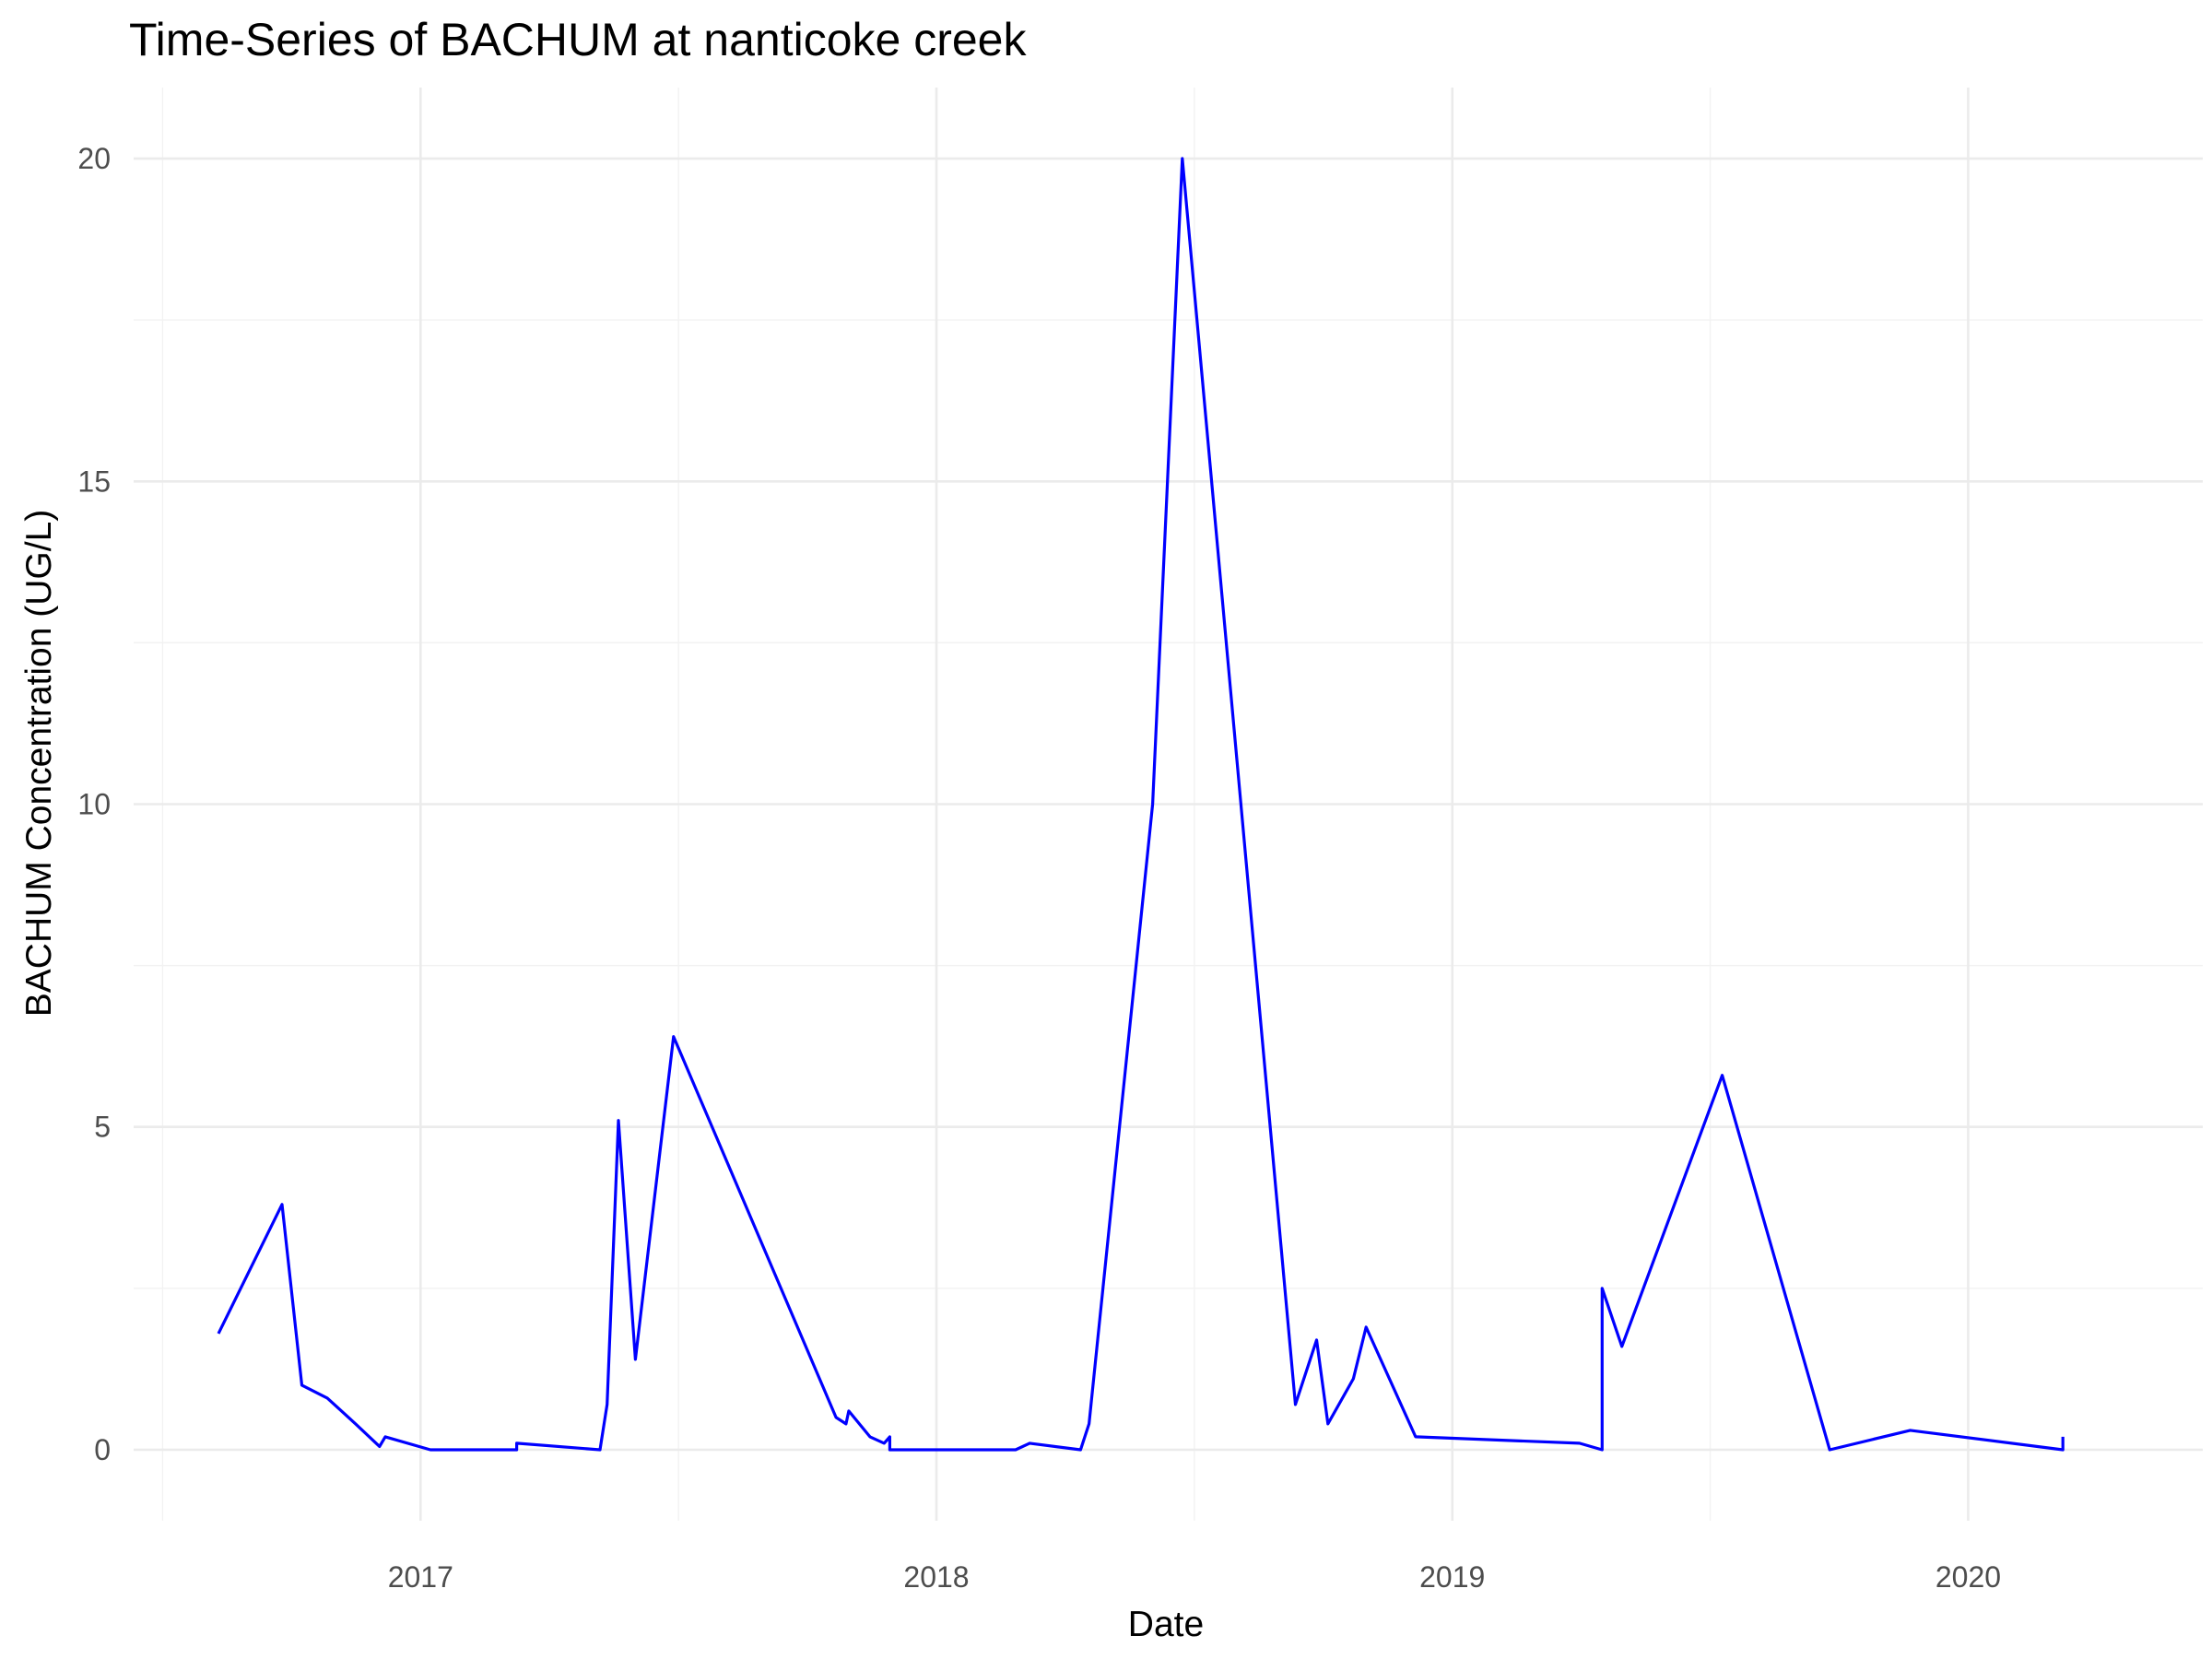 This screenshot has width=2212, height=1659. What do you see at coordinates (578, 39) in the screenshot?
I see `chart-title: Time-Series of BACHUM at nanticoke creek` at bounding box center [578, 39].